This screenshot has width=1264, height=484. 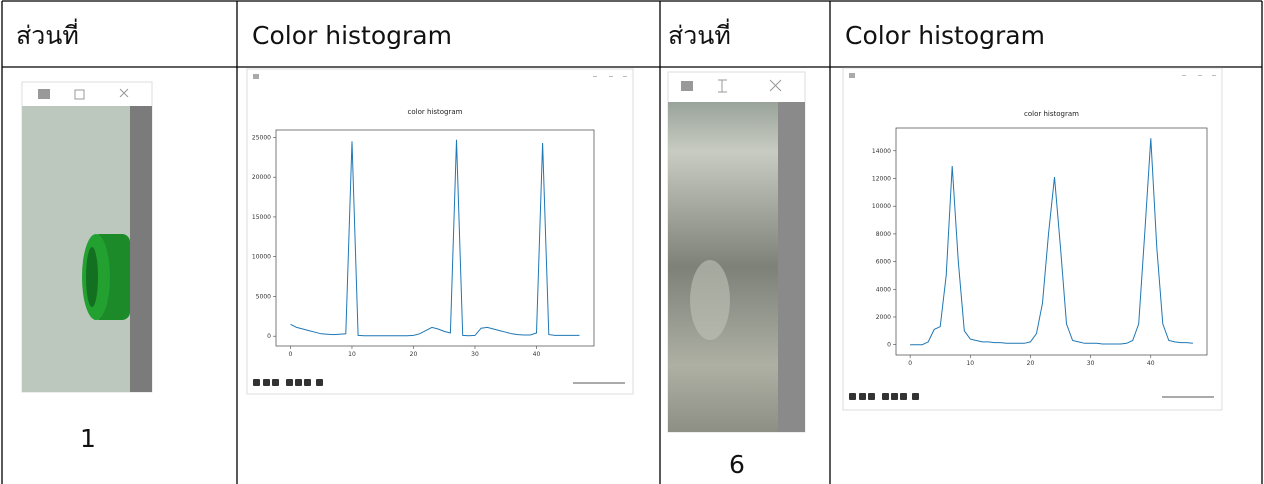 I want to click on y-tick-label: 5000, so click(x=263, y=296).